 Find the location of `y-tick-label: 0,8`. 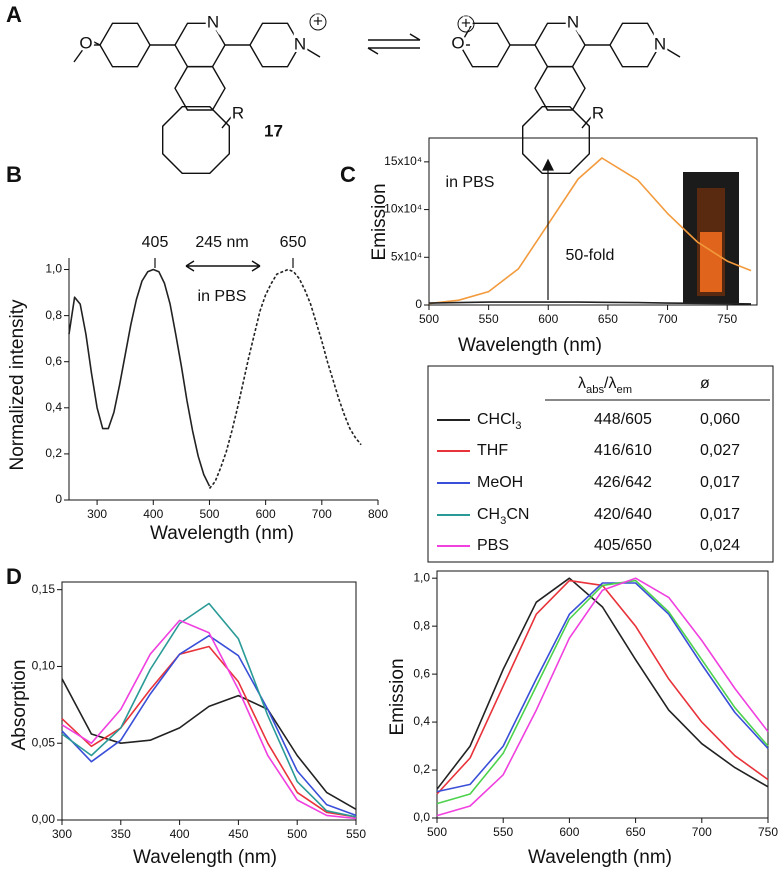

y-tick-label: 0,8 is located at coordinates (421, 625).